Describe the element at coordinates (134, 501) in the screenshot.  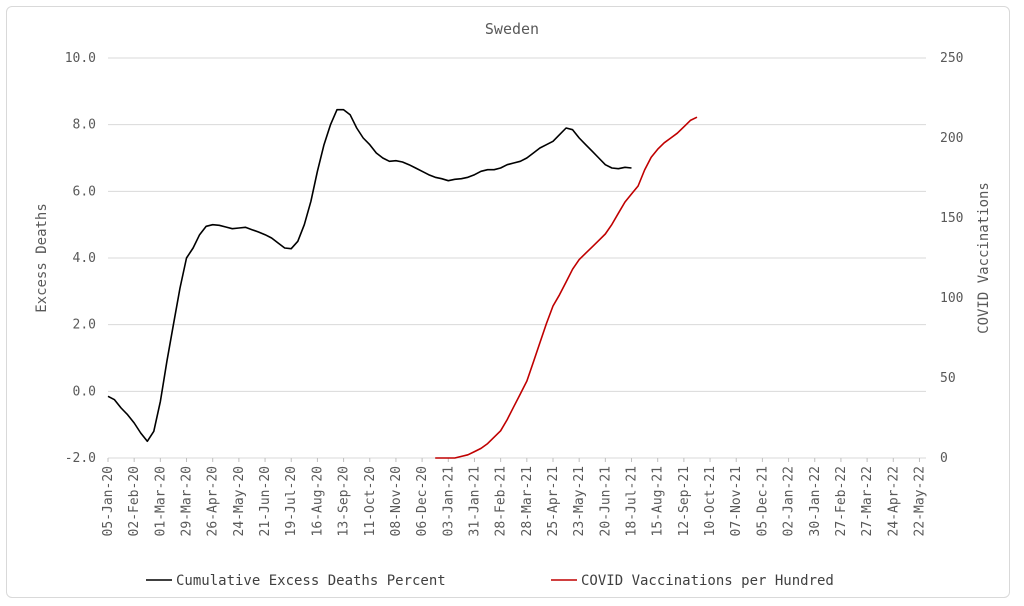
I see `x-tick-label: 02-Feb-20` at that location.